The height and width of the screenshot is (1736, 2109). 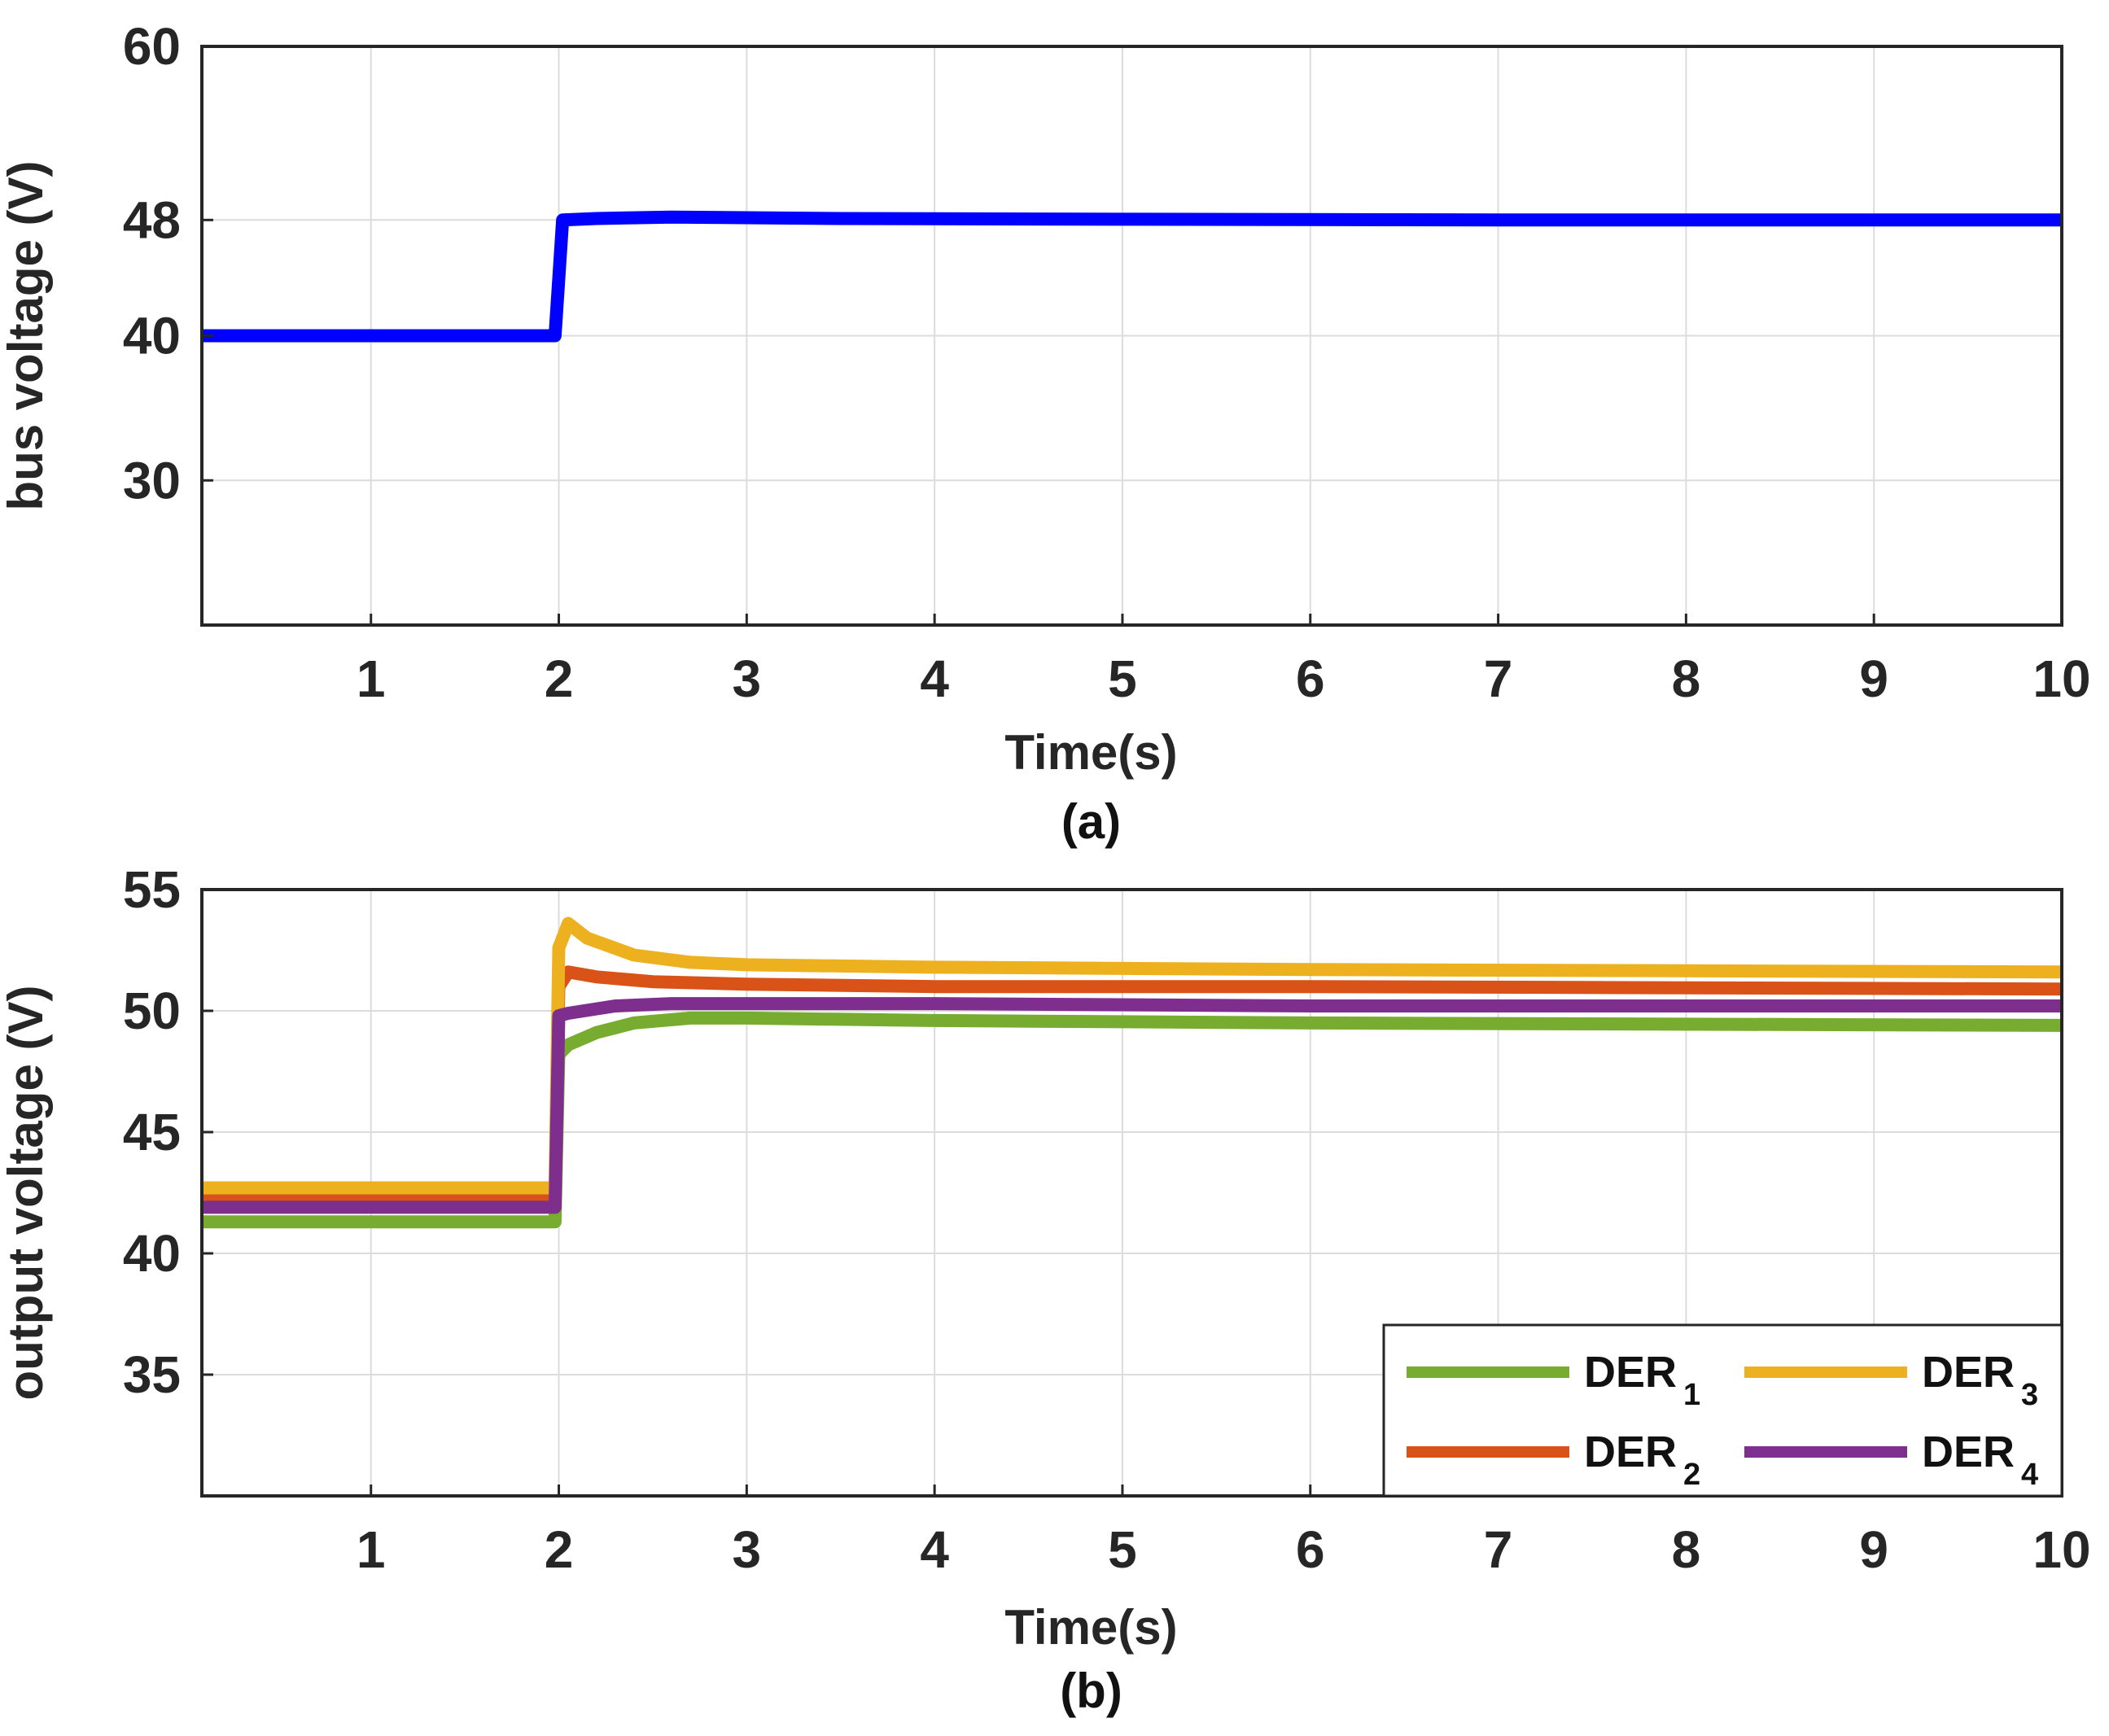 I want to click on legend-subscript: 3, so click(x=2030, y=1395).